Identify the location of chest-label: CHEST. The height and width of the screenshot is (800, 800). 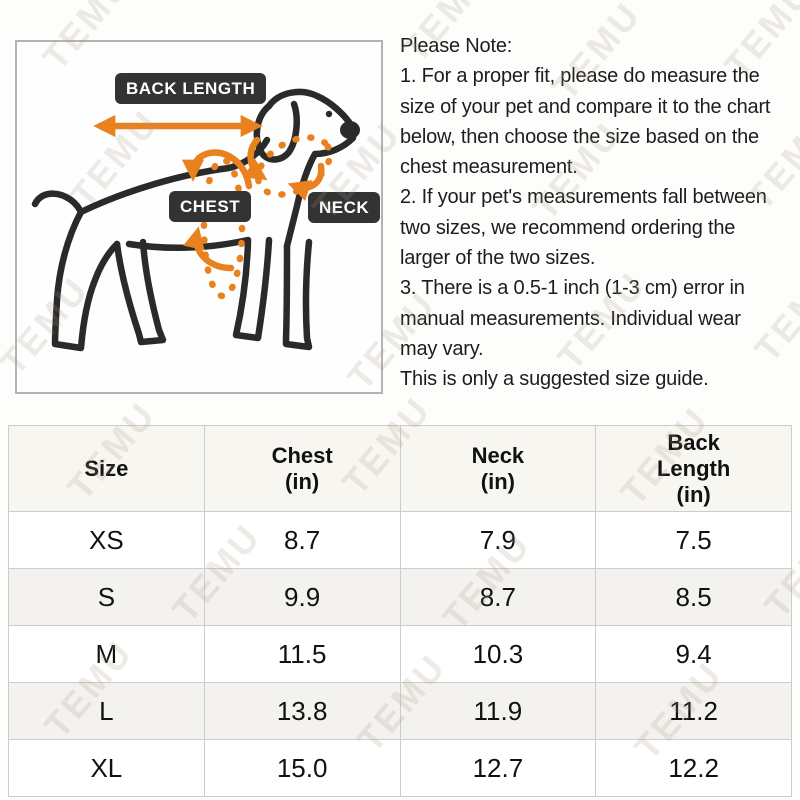
(210, 206).